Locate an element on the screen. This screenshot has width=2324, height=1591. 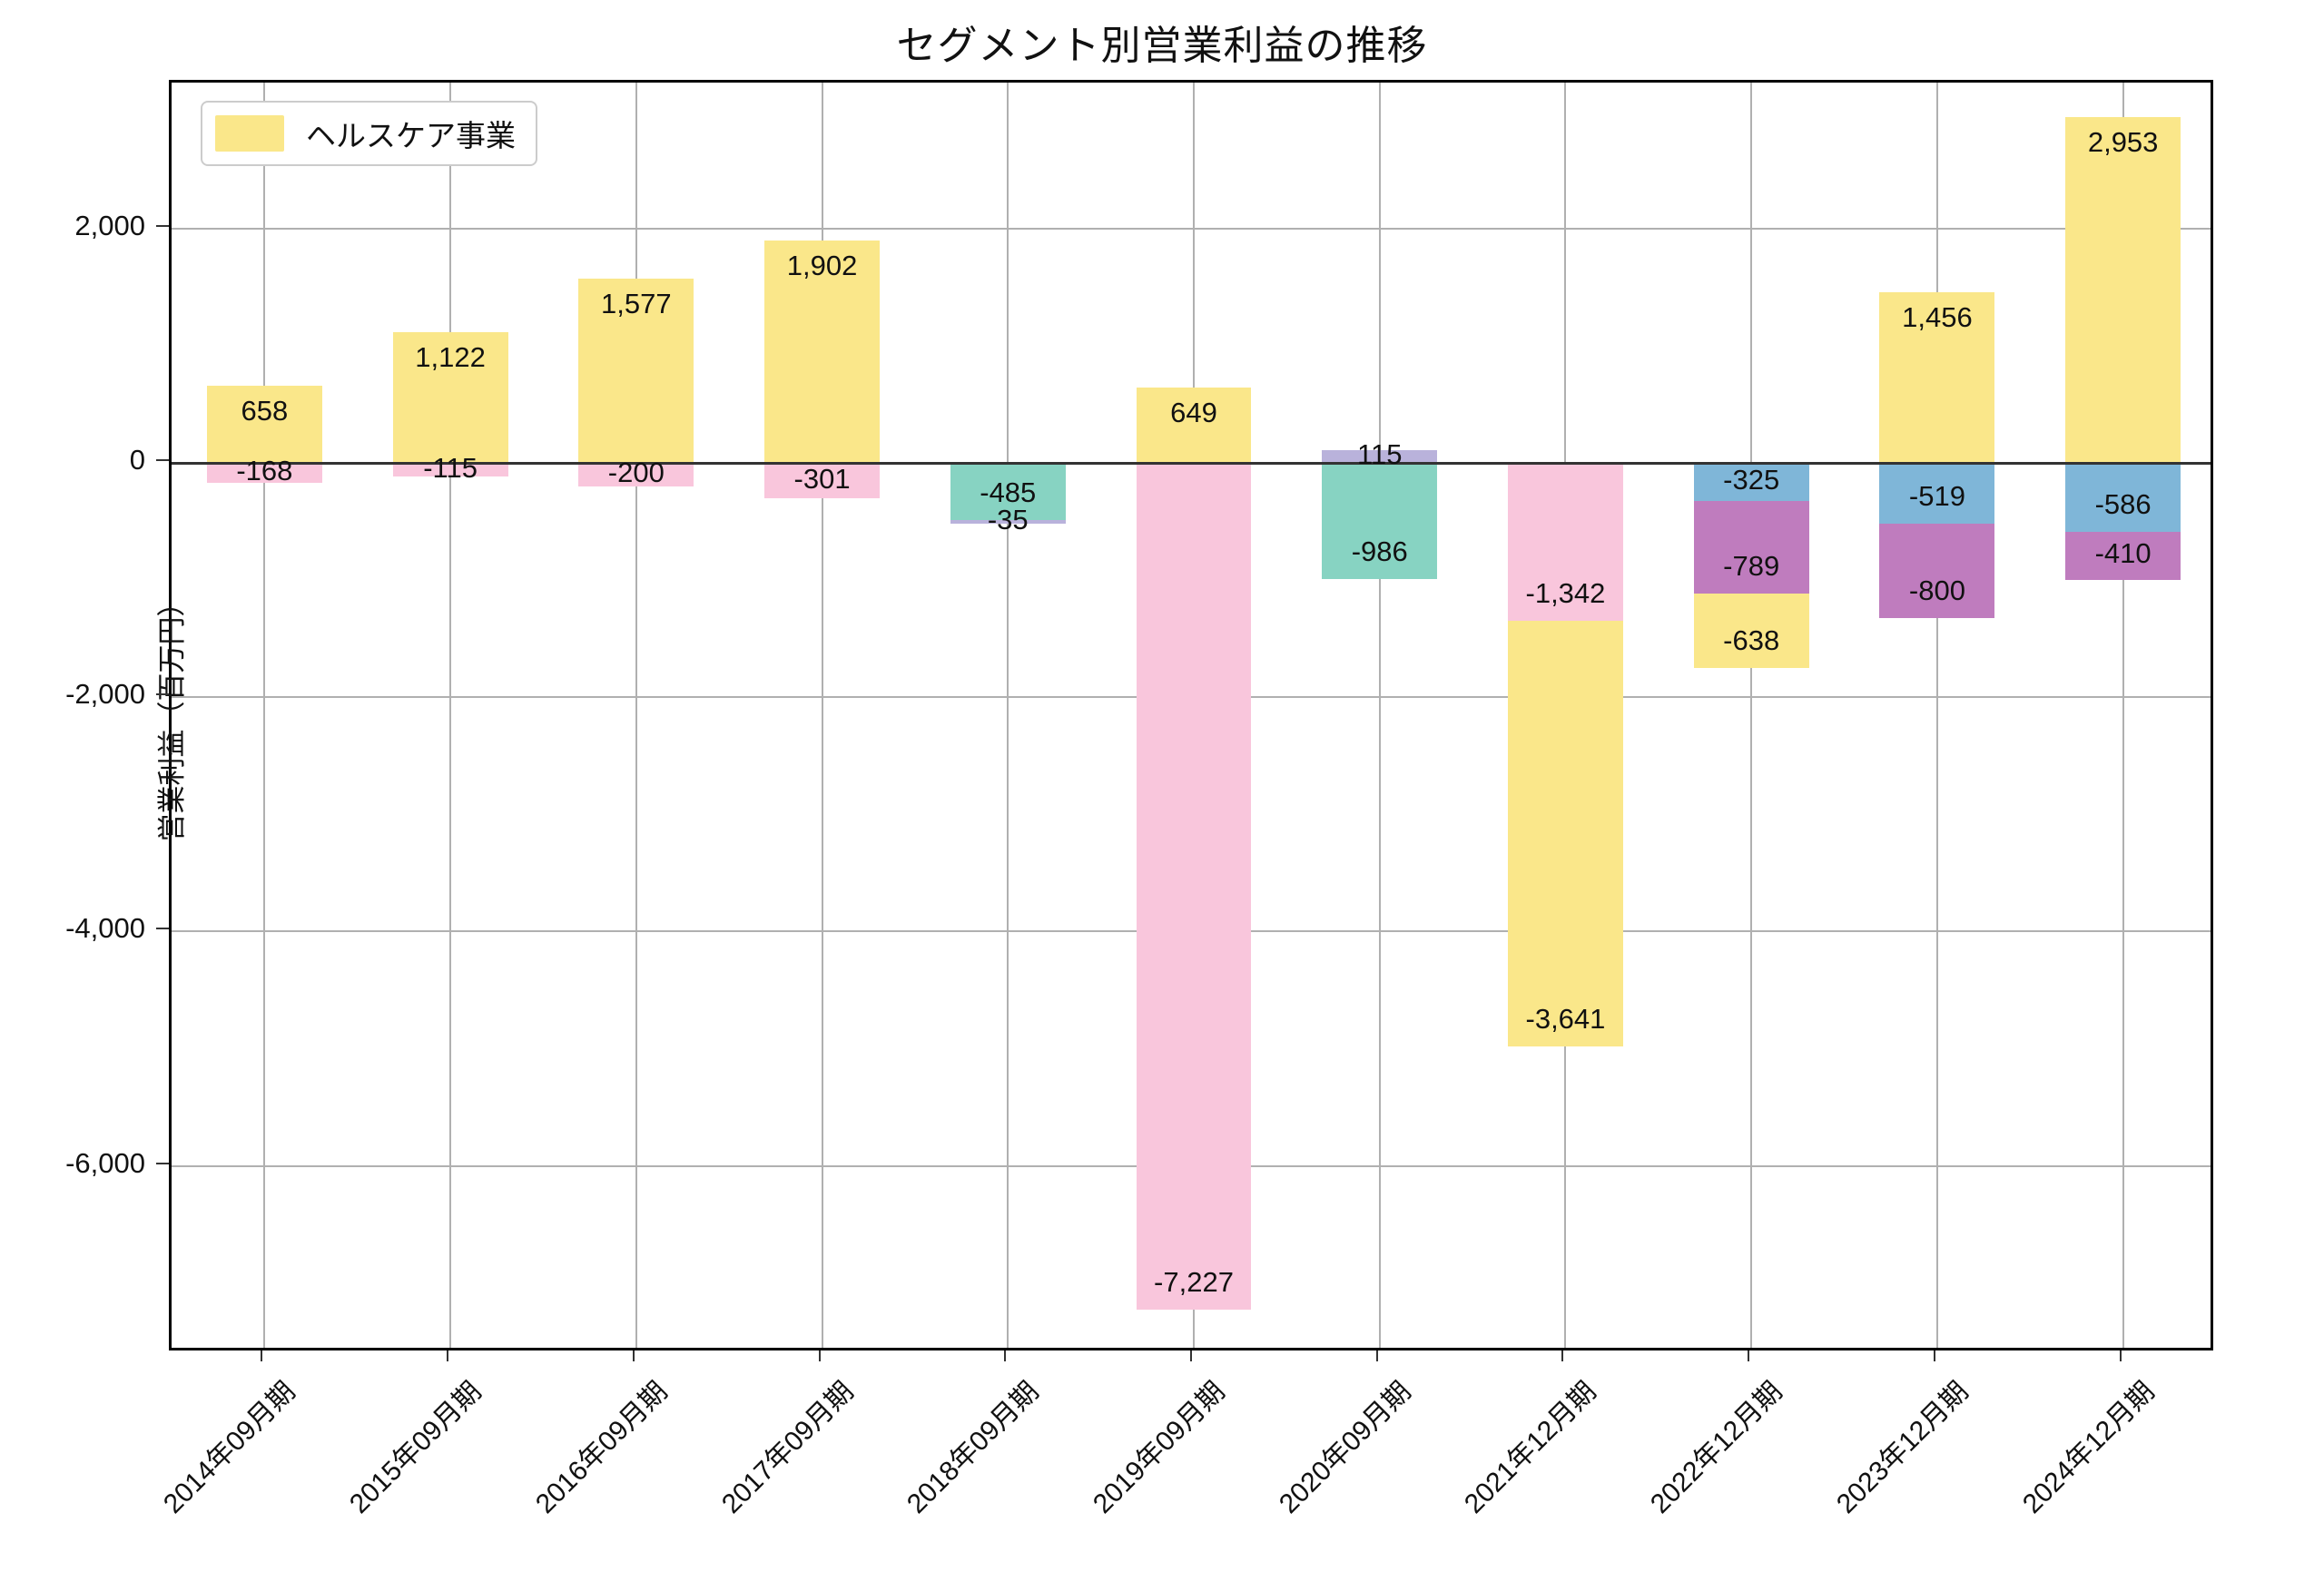
bar-value-label: -115 is located at coordinates (450, 467).